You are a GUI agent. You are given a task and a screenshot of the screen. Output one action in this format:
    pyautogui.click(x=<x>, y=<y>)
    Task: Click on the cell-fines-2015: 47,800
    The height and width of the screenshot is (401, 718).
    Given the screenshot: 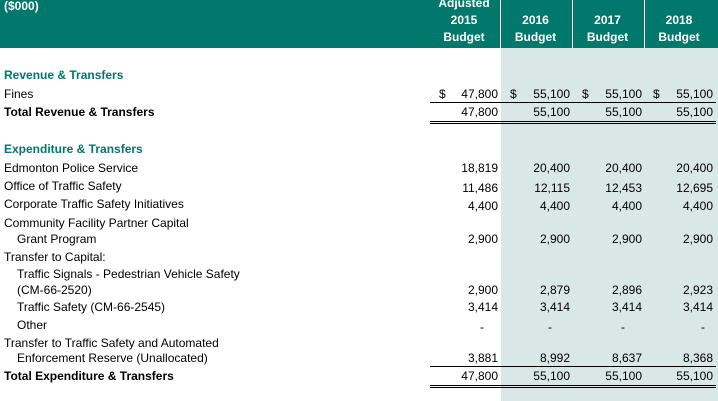 What is the action you would take?
    pyautogui.click(x=479, y=94)
    